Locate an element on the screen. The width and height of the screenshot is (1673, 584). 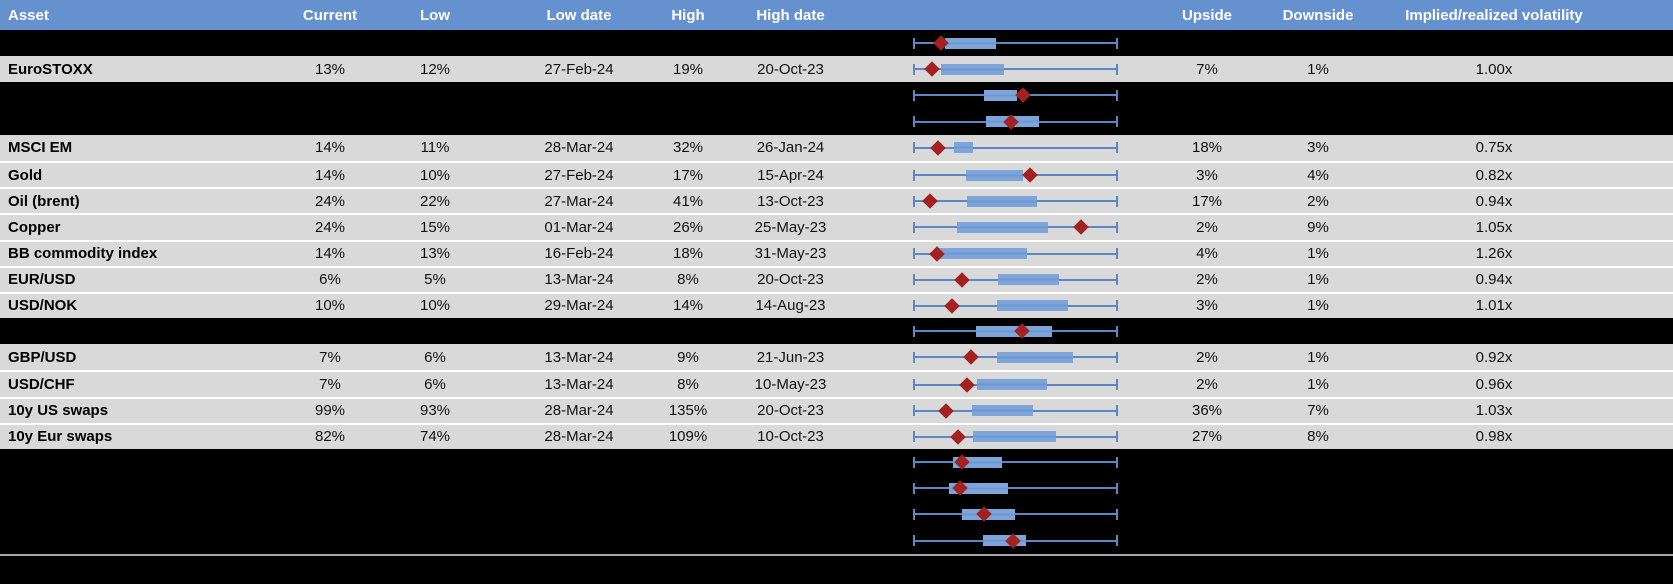
ratio-cell: 1.01x is located at coordinates (1494, 306).